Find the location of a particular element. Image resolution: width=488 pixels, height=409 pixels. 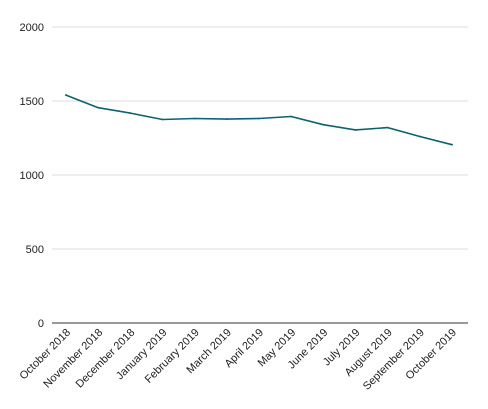

y-axis-ticks: 0 500 1000 1500 2000 is located at coordinates (32, 176).